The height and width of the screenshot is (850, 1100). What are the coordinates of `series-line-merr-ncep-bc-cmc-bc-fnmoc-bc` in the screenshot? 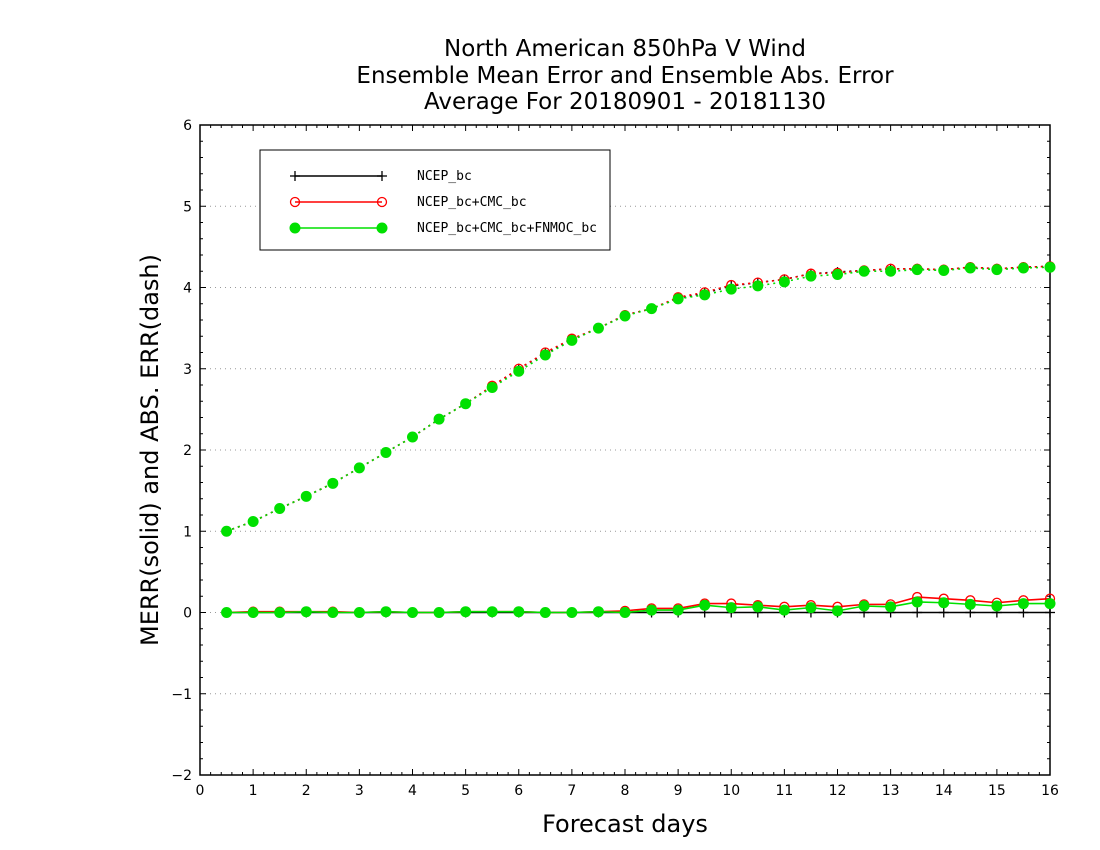 It's located at (638, 607).